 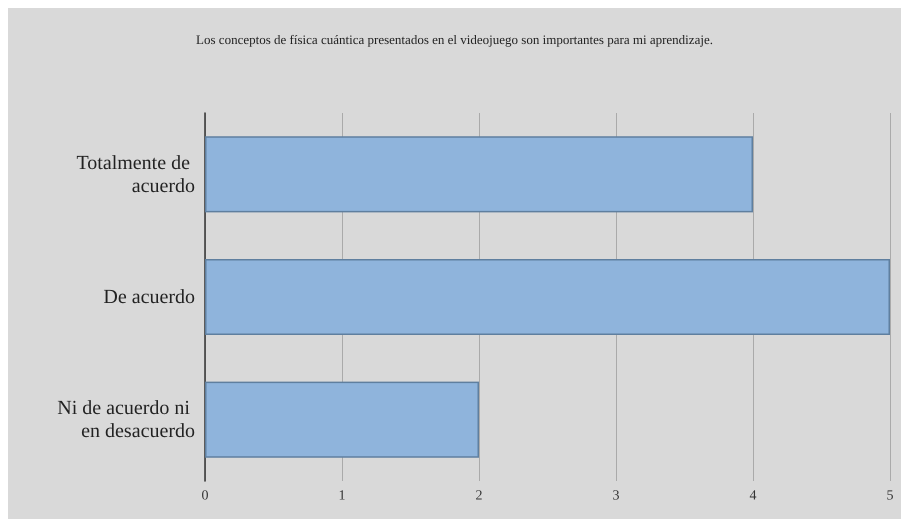 I want to click on x-tick-label: 1, so click(x=342, y=496).